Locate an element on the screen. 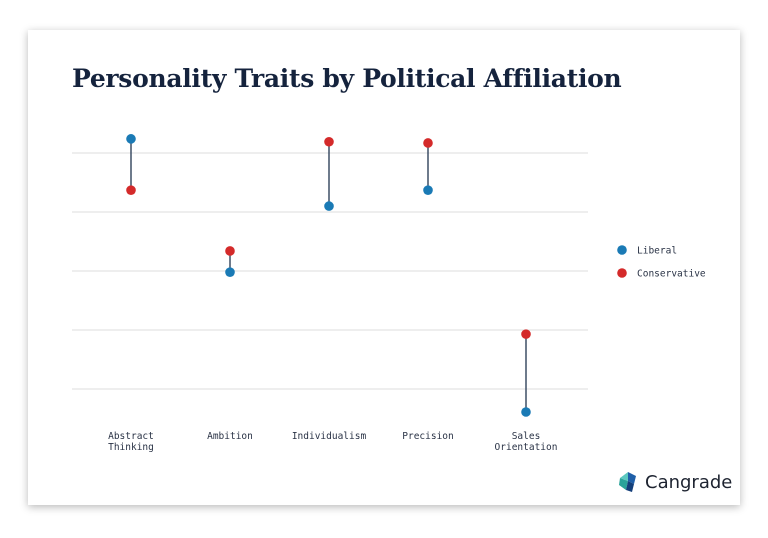 This screenshot has height=538, width=768. cangrade-logo-icon is located at coordinates (627, 482).